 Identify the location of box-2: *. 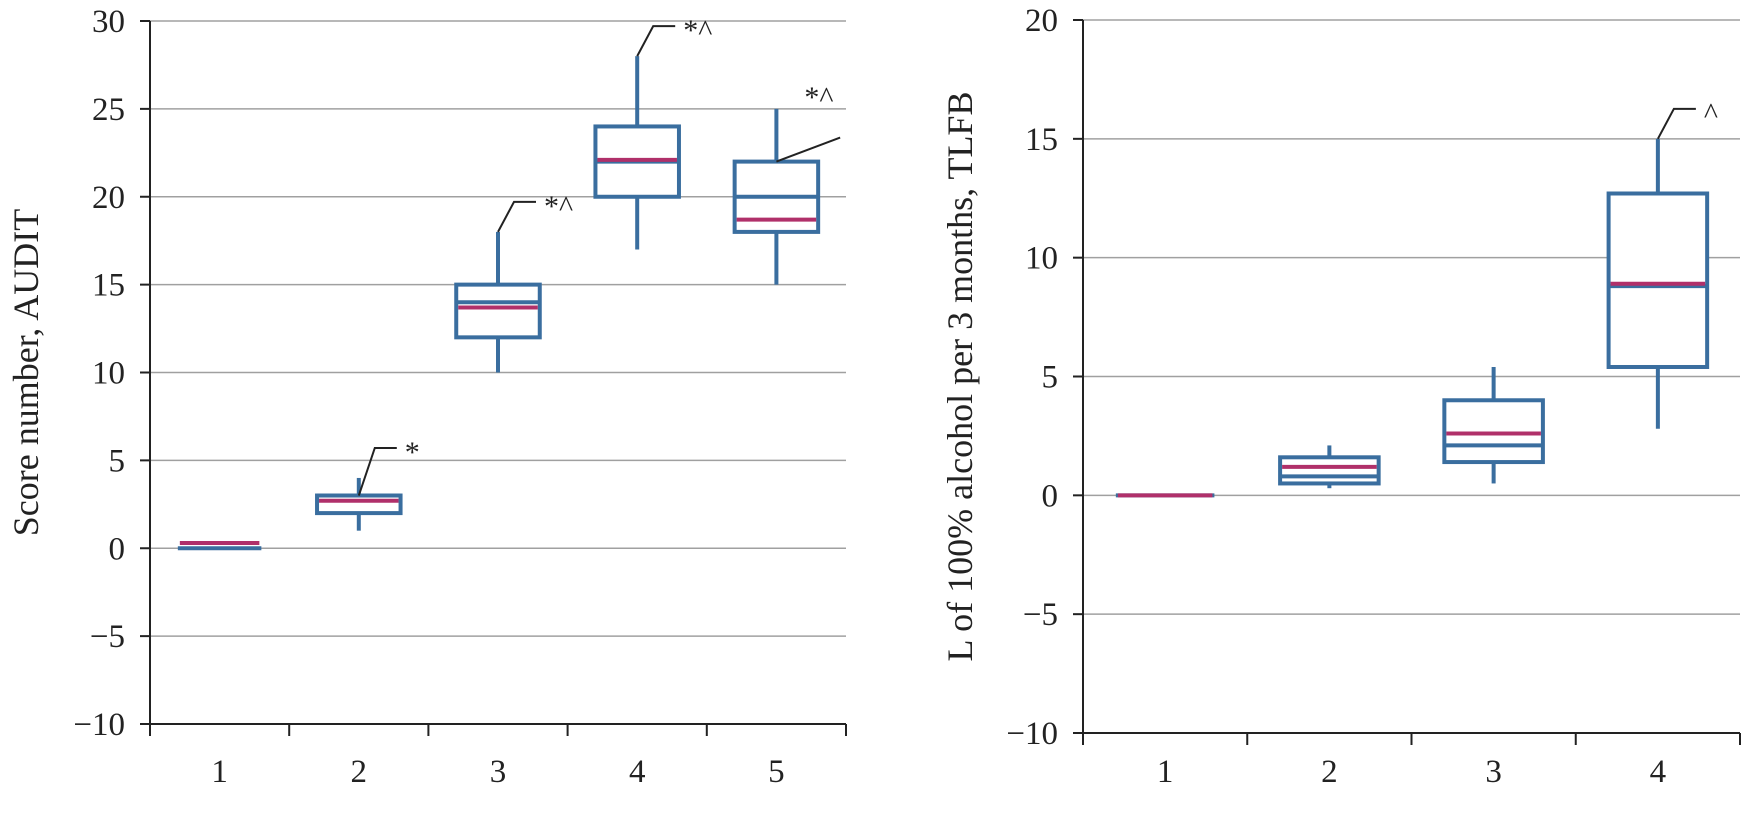
(367, 483).